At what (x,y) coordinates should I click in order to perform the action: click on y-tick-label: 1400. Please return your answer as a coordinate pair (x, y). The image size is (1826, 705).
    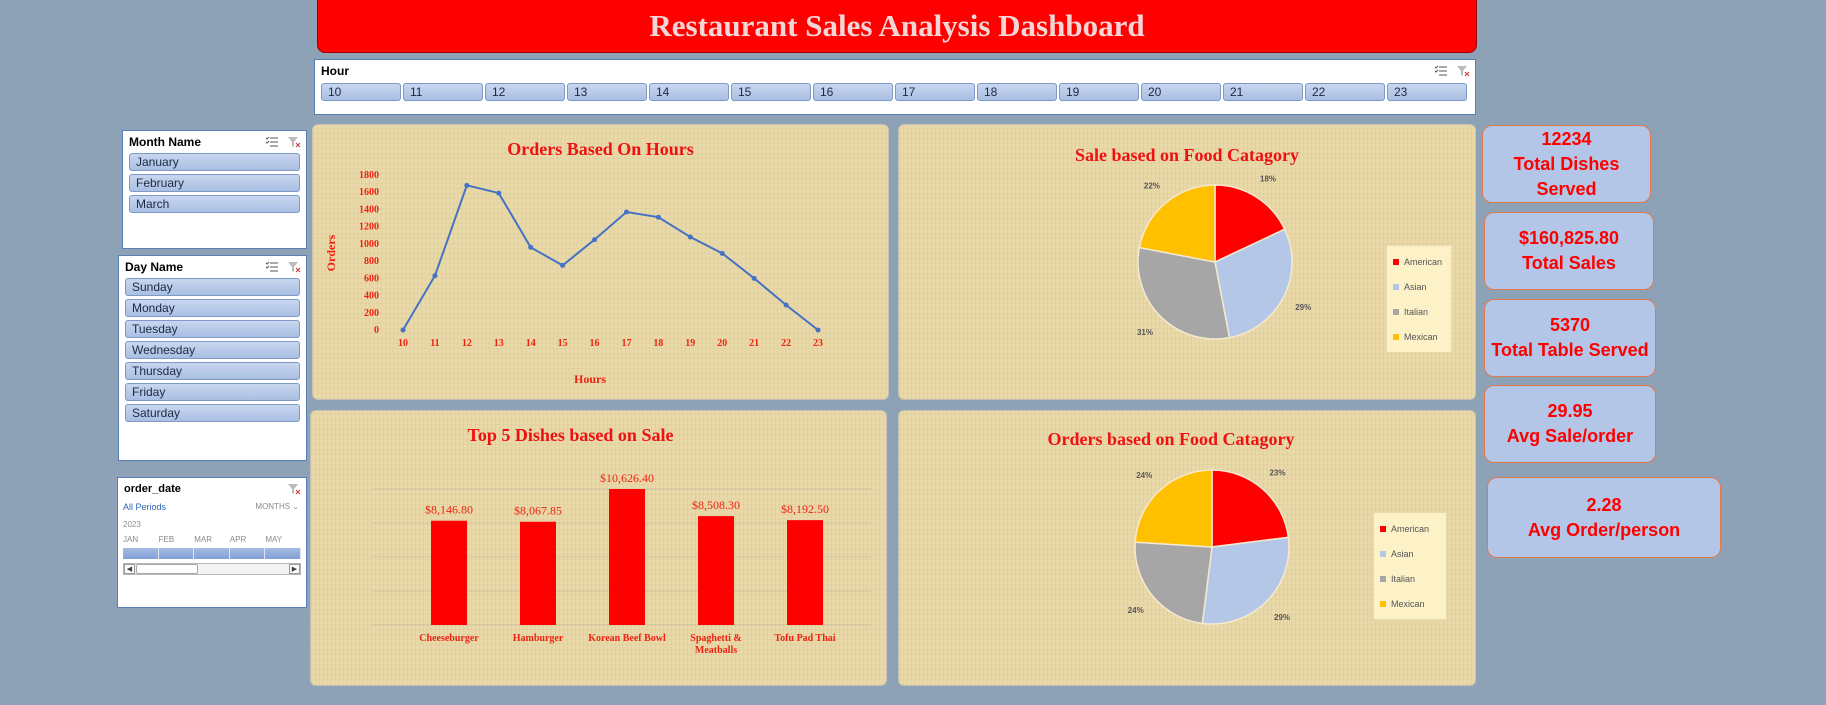
    Looking at the image, I should click on (369, 209).